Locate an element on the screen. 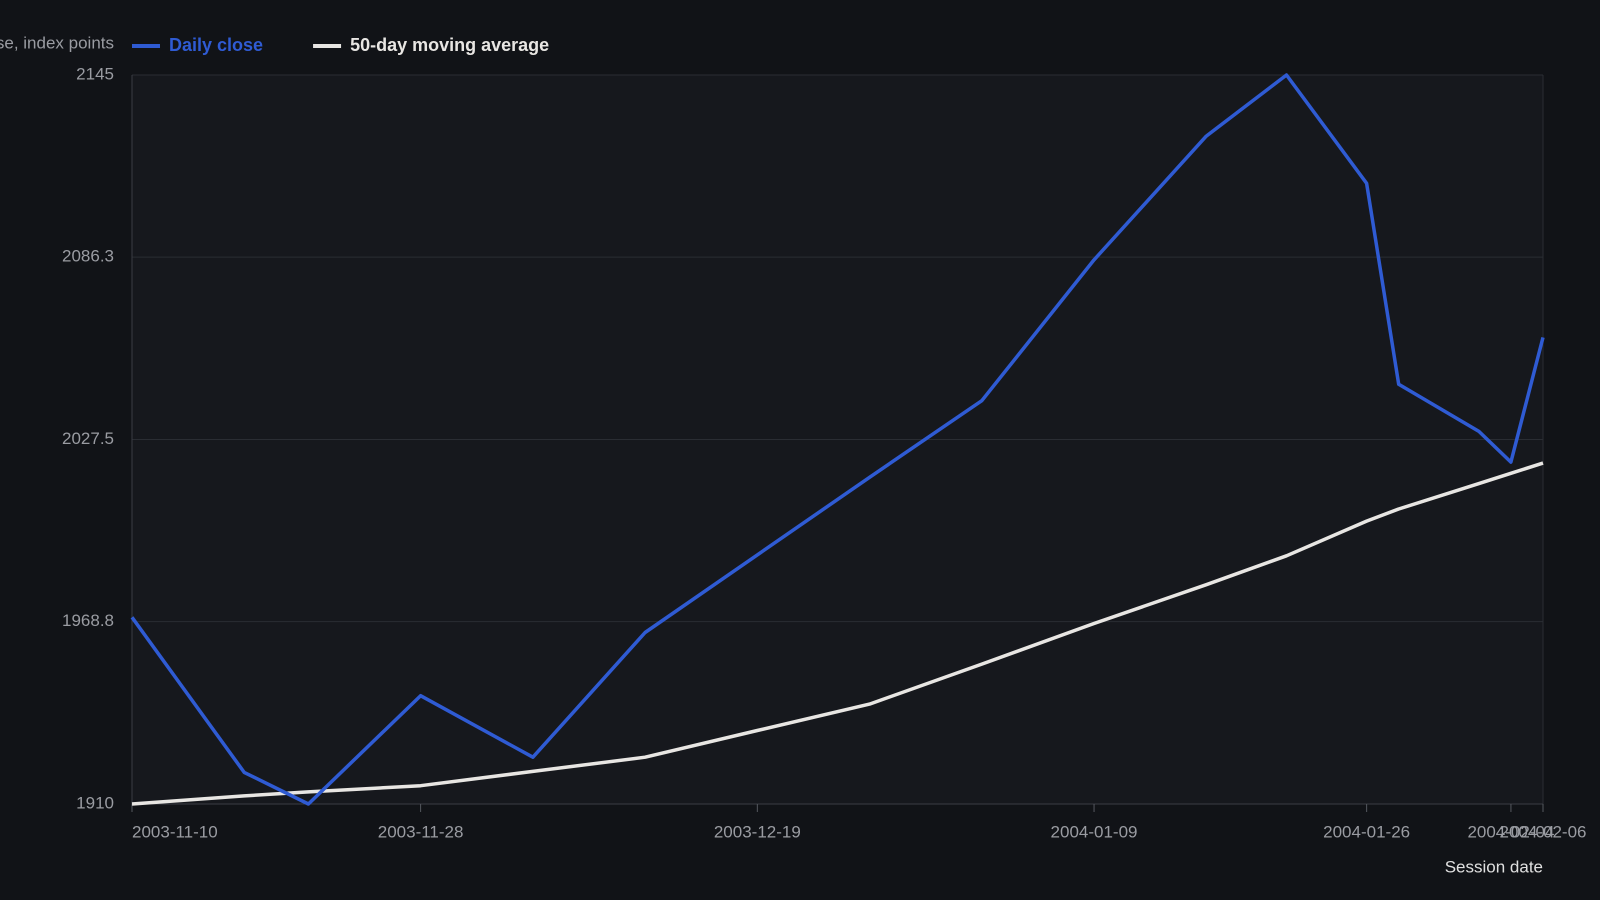 The height and width of the screenshot is (900, 1600). y-tick-label: 1910 is located at coordinates (95, 802).